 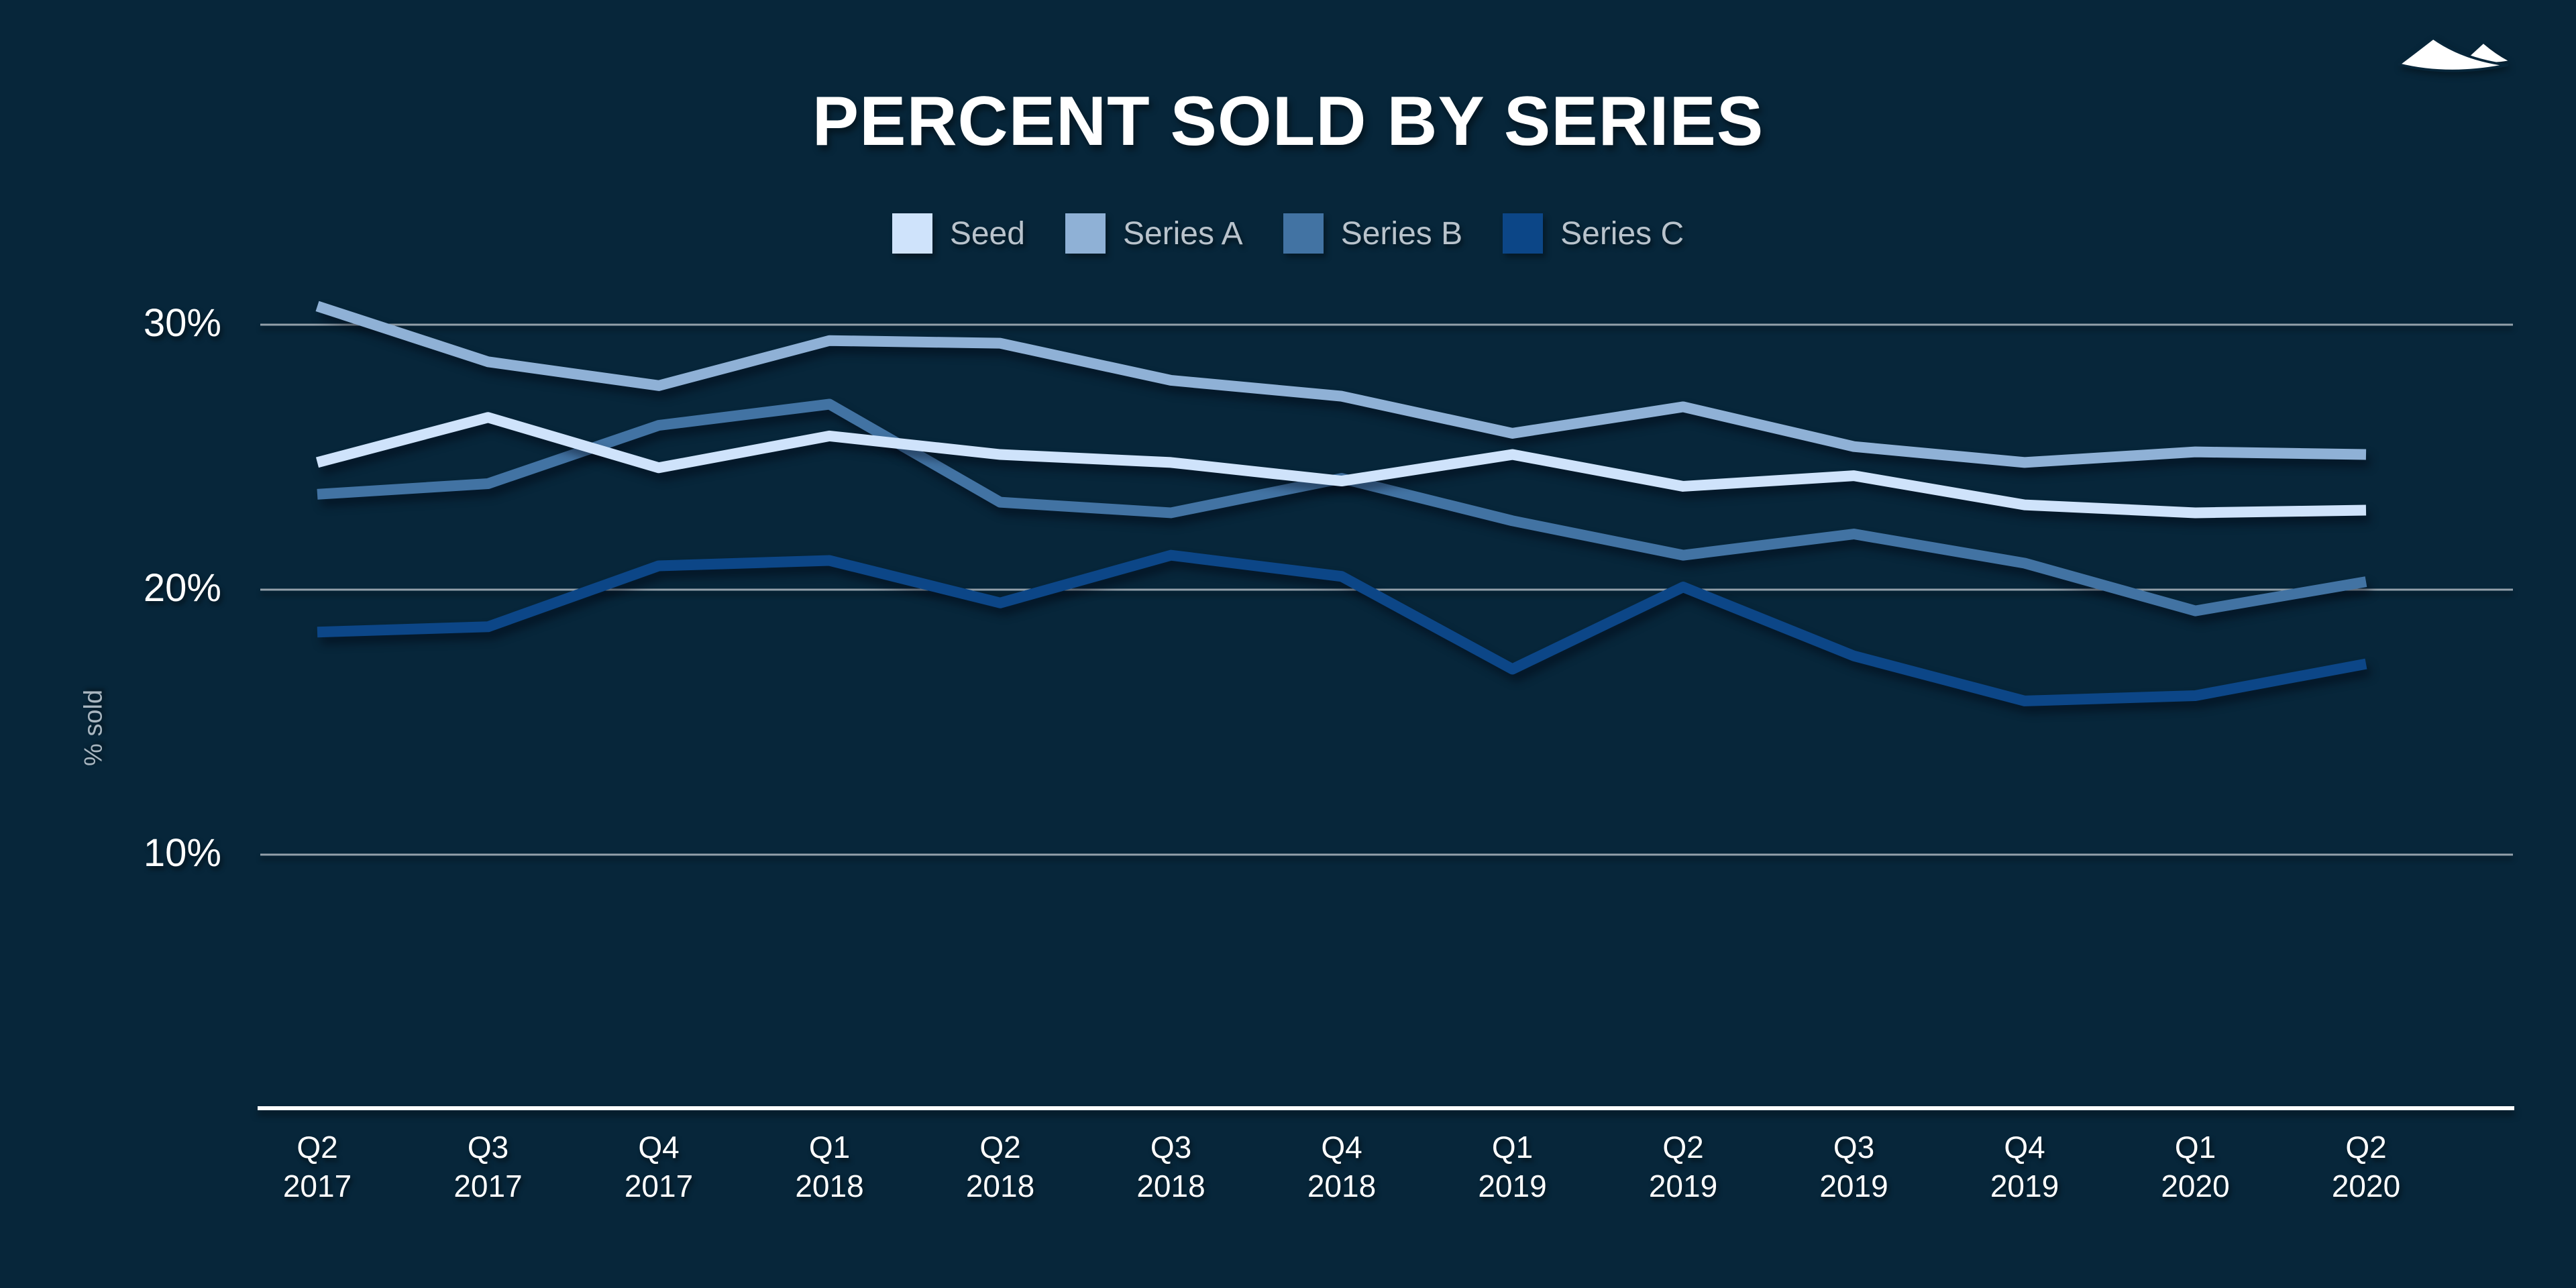 What do you see at coordinates (487, 1166) in the screenshot?
I see `x-axis-tick-label: Q3 2017` at bounding box center [487, 1166].